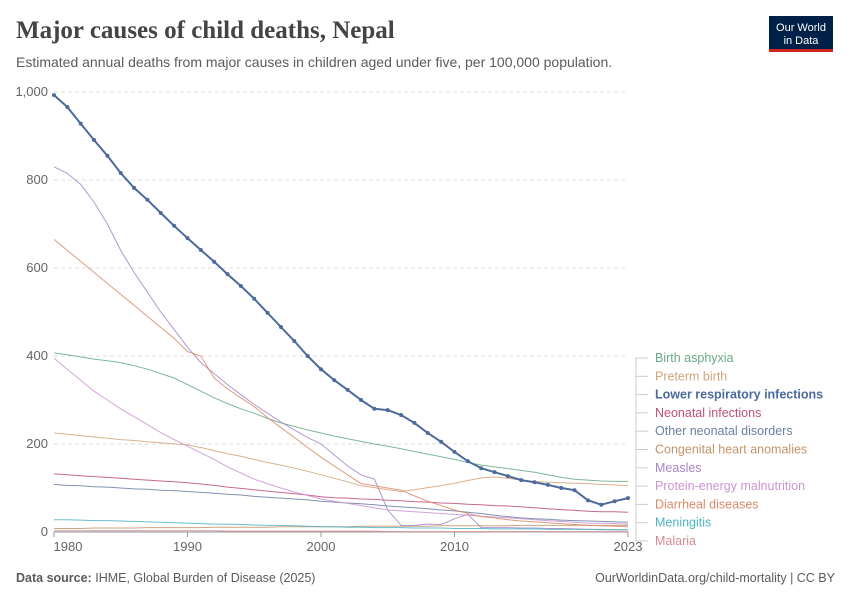 This screenshot has width=850, height=605. Describe the element at coordinates (37, 179) in the screenshot. I see `y-tick-label: 800` at that location.